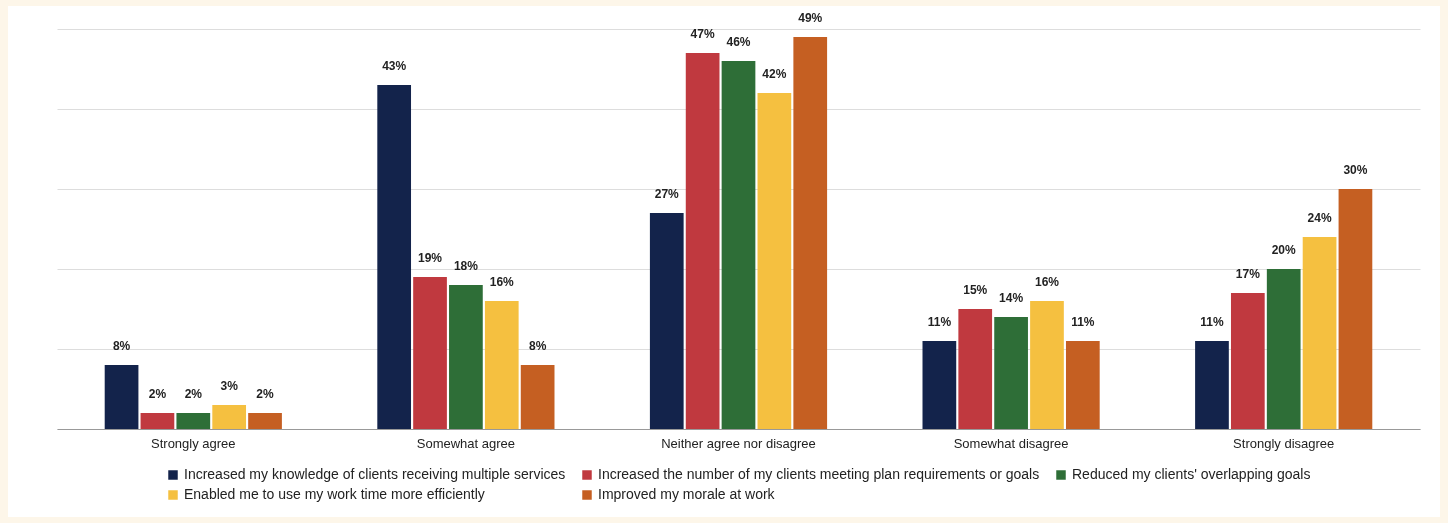 This screenshot has width=1448, height=523. I want to click on data-label: 47%, so click(702, 34).